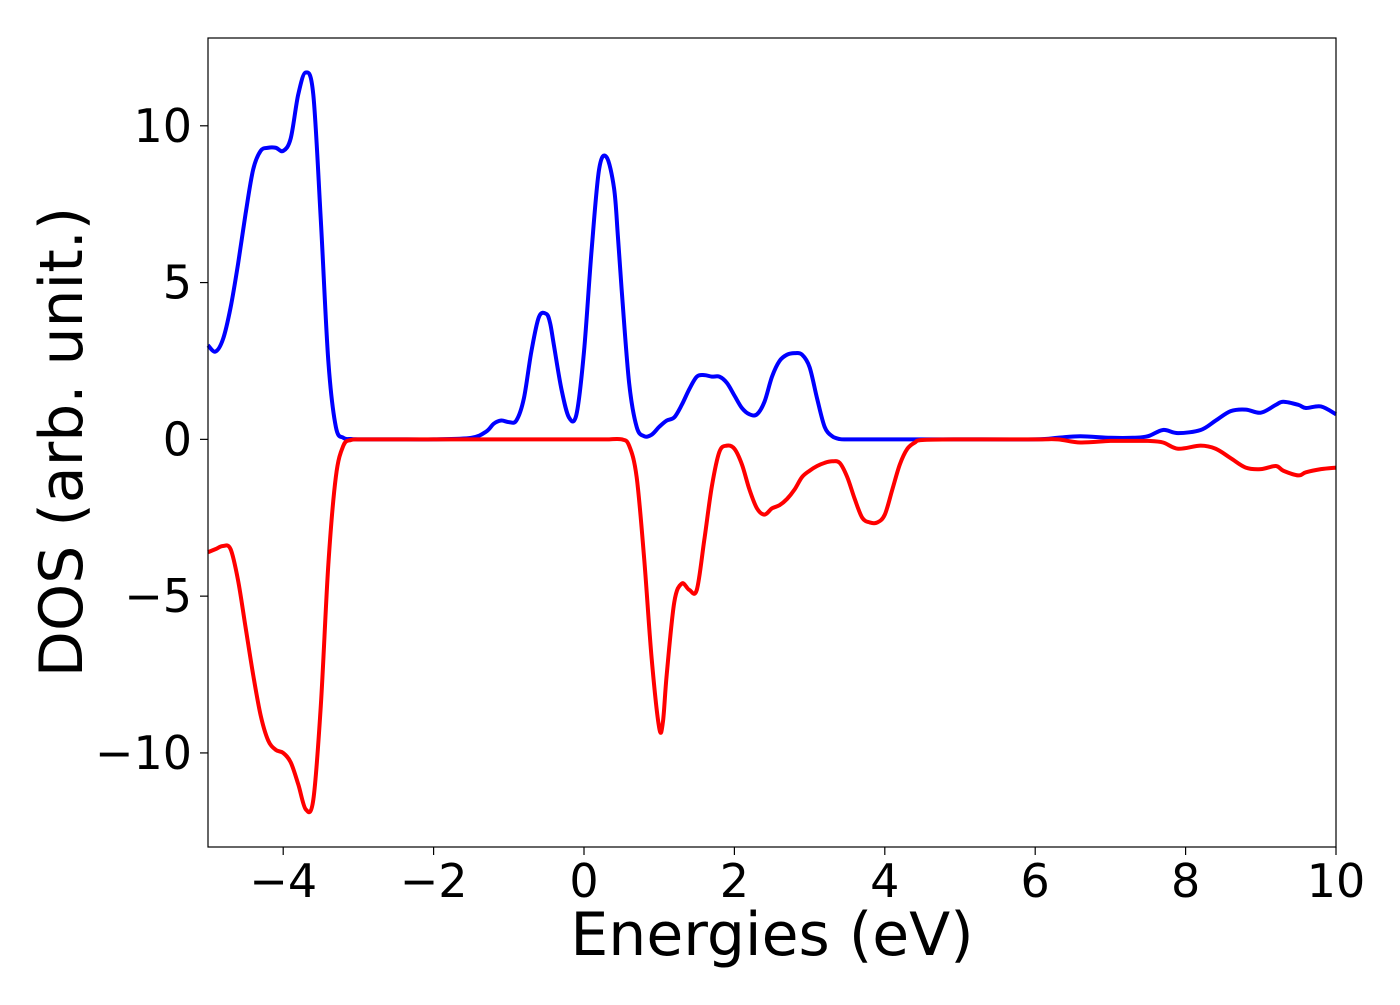  What do you see at coordinates (177, 439) in the screenshot?
I see `y-tick-label: 0` at bounding box center [177, 439].